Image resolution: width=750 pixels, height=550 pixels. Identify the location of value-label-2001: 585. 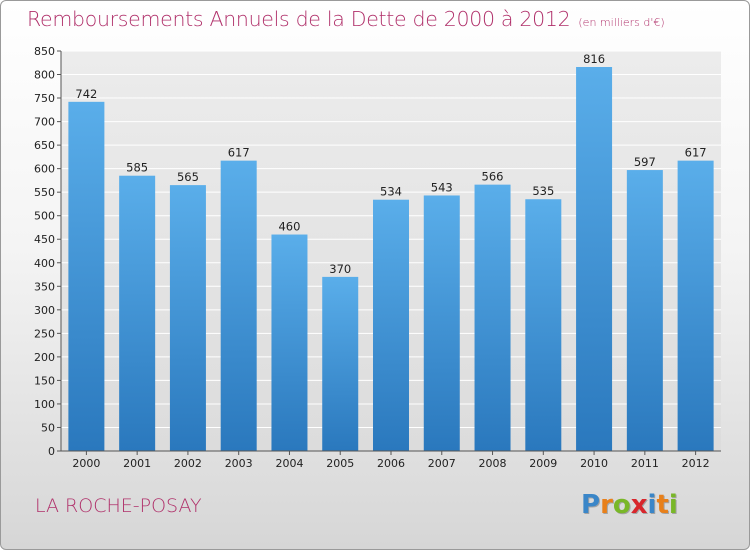
(137, 168).